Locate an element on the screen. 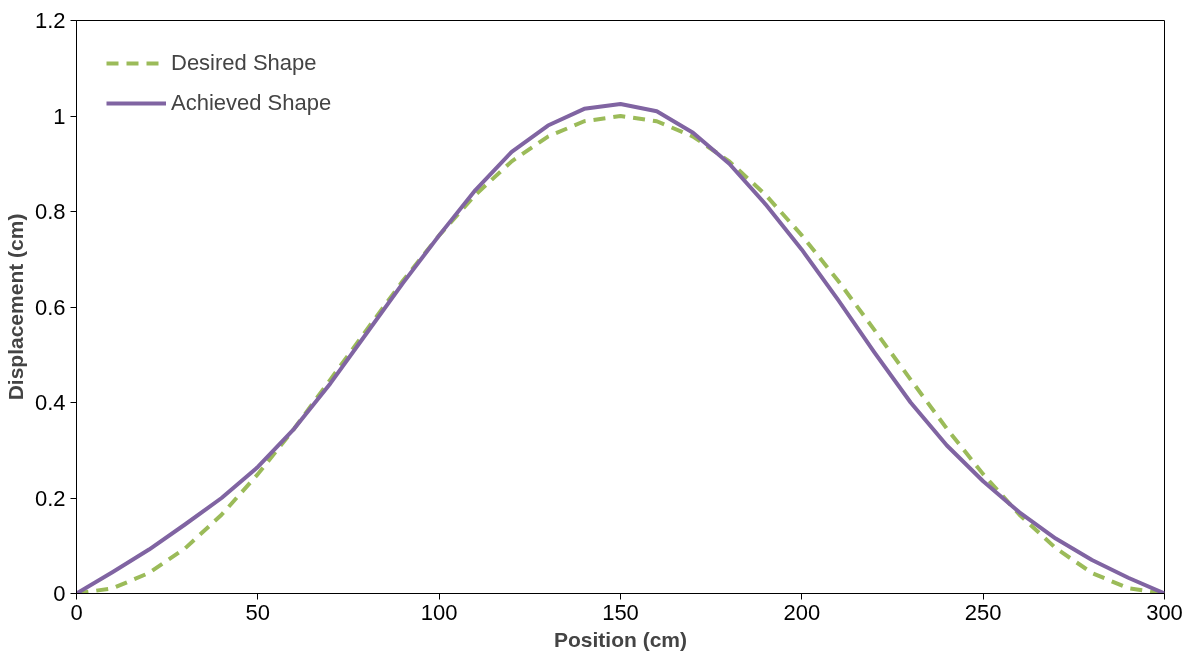  x-tick-label: 100 is located at coordinates (439, 612).